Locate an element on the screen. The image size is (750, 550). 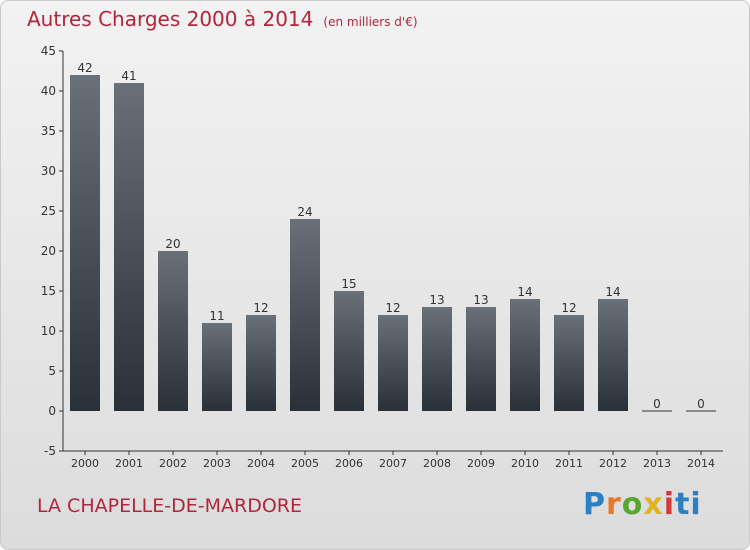
x-tick-label: 2003 is located at coordinates (217, 463).